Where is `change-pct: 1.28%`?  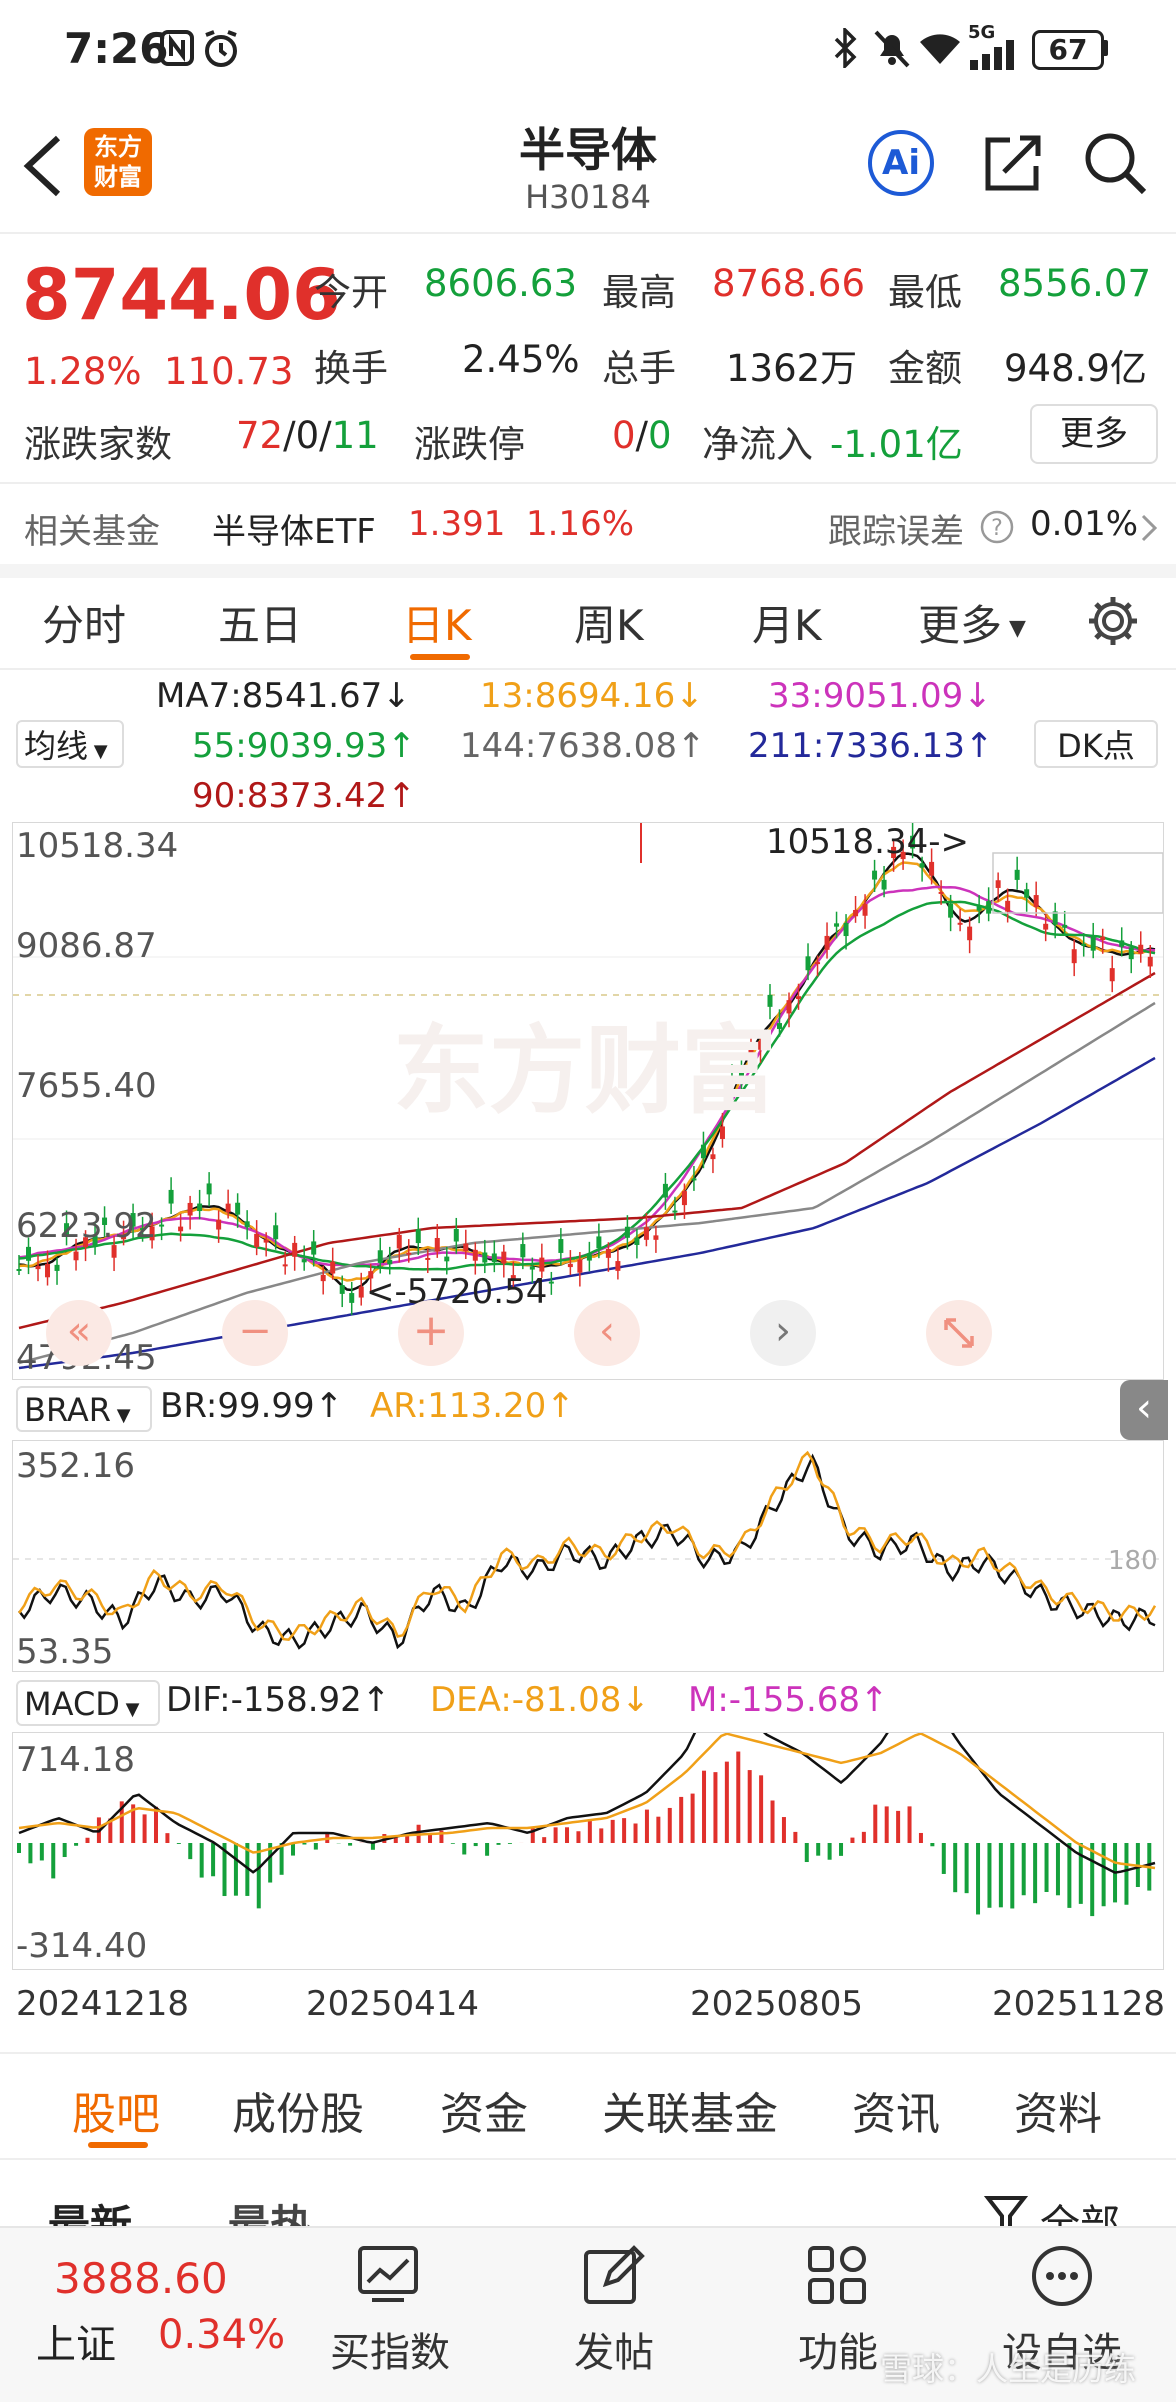 change-pct: 1.28% is located at coordinates (83, 371).